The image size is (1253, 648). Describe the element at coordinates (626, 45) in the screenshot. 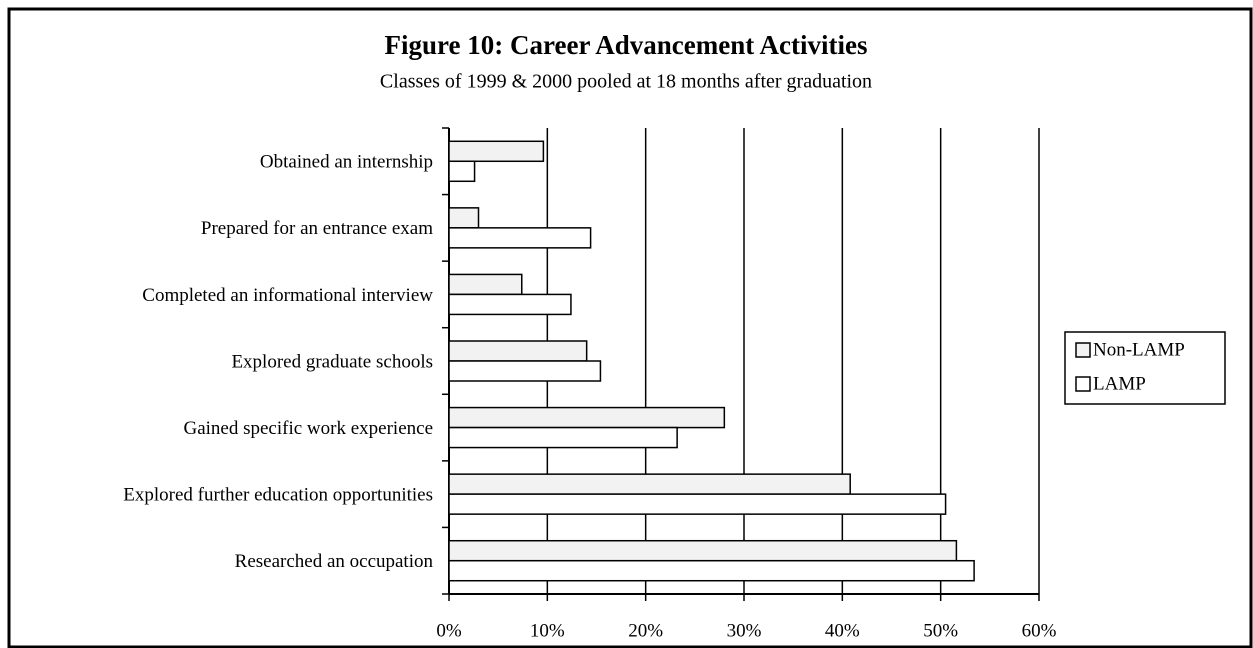

I see `chart-title: Figure 10: Career Advancement Activities` at that location.